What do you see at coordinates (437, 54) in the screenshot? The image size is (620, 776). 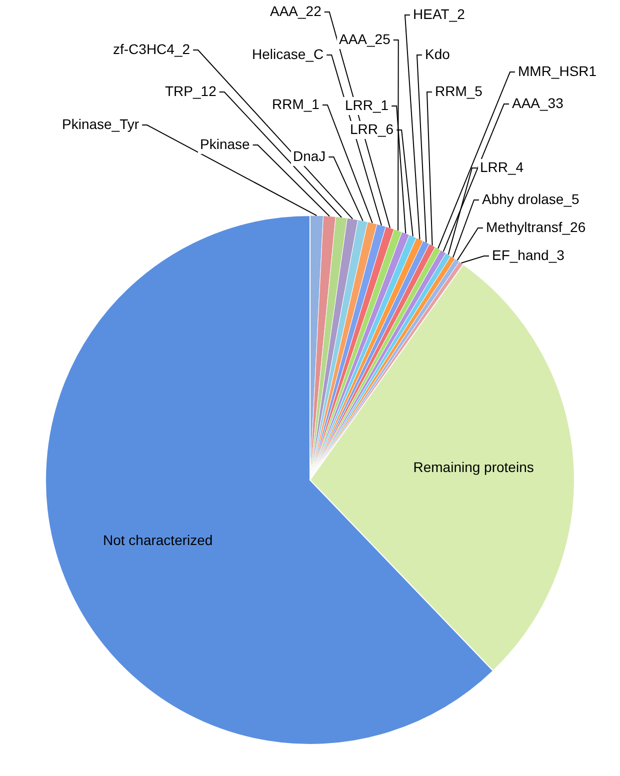 I see `slice-label: Kdo` at bounding box center [437, 54].